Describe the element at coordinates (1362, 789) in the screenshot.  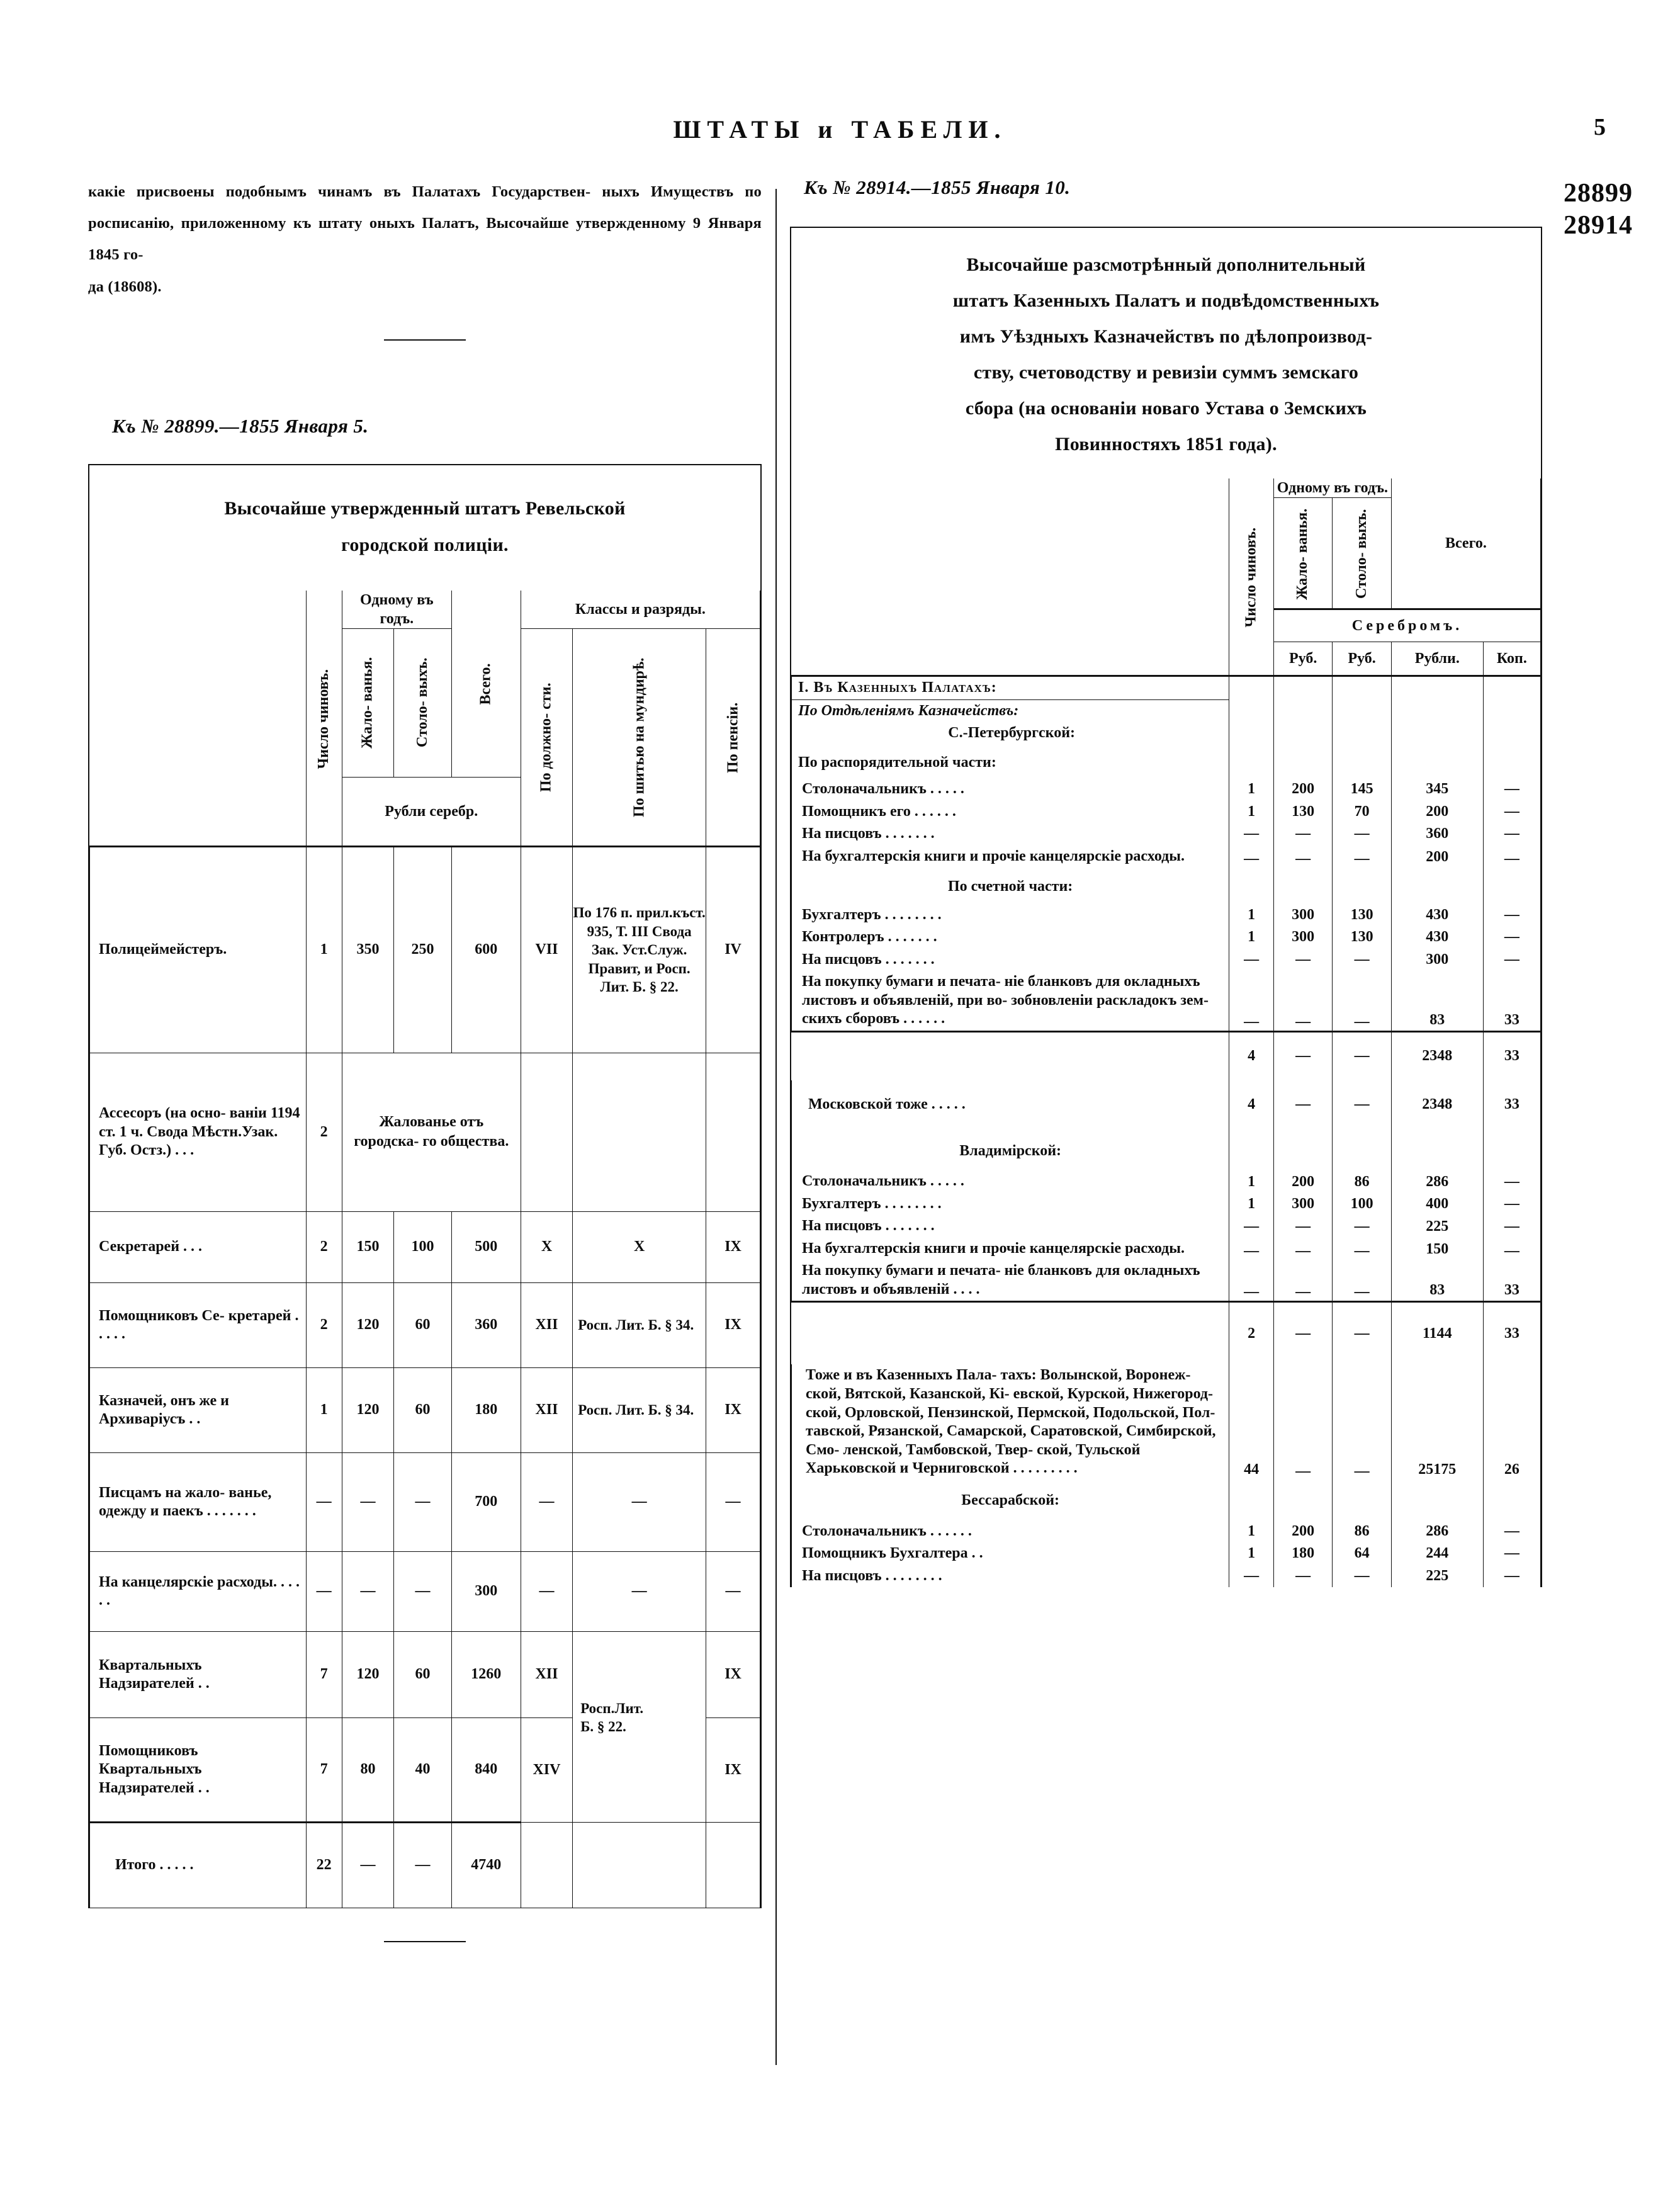
I see `row-rub2: 145` at that location.